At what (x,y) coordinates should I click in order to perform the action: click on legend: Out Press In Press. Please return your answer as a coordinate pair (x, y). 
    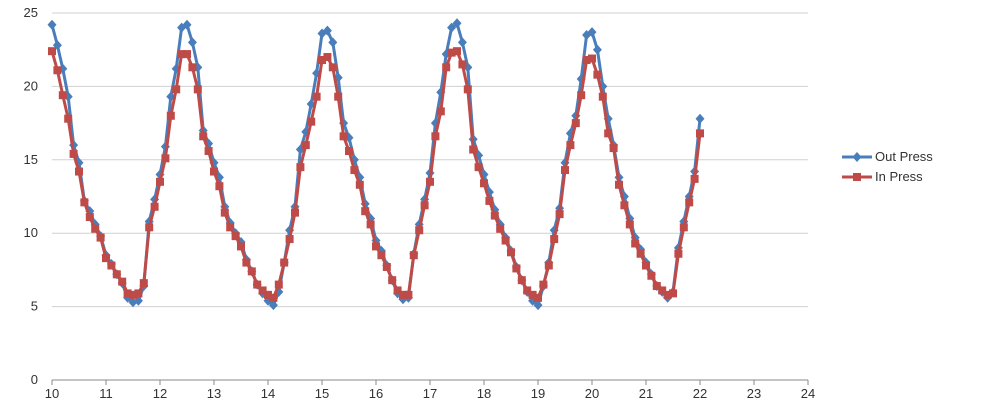
    Looking at the image, I should click on (887, 166).